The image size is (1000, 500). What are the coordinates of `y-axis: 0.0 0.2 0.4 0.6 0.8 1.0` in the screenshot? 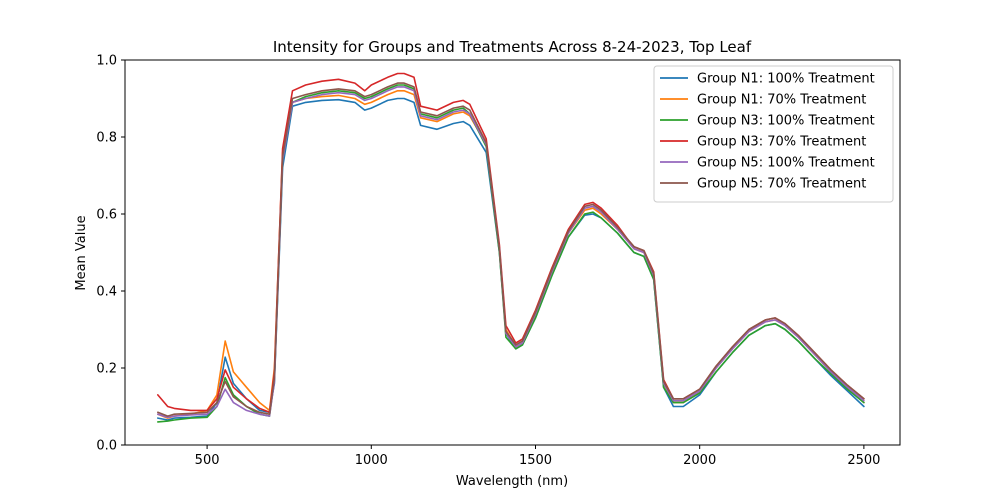 It's located at (110, 254).